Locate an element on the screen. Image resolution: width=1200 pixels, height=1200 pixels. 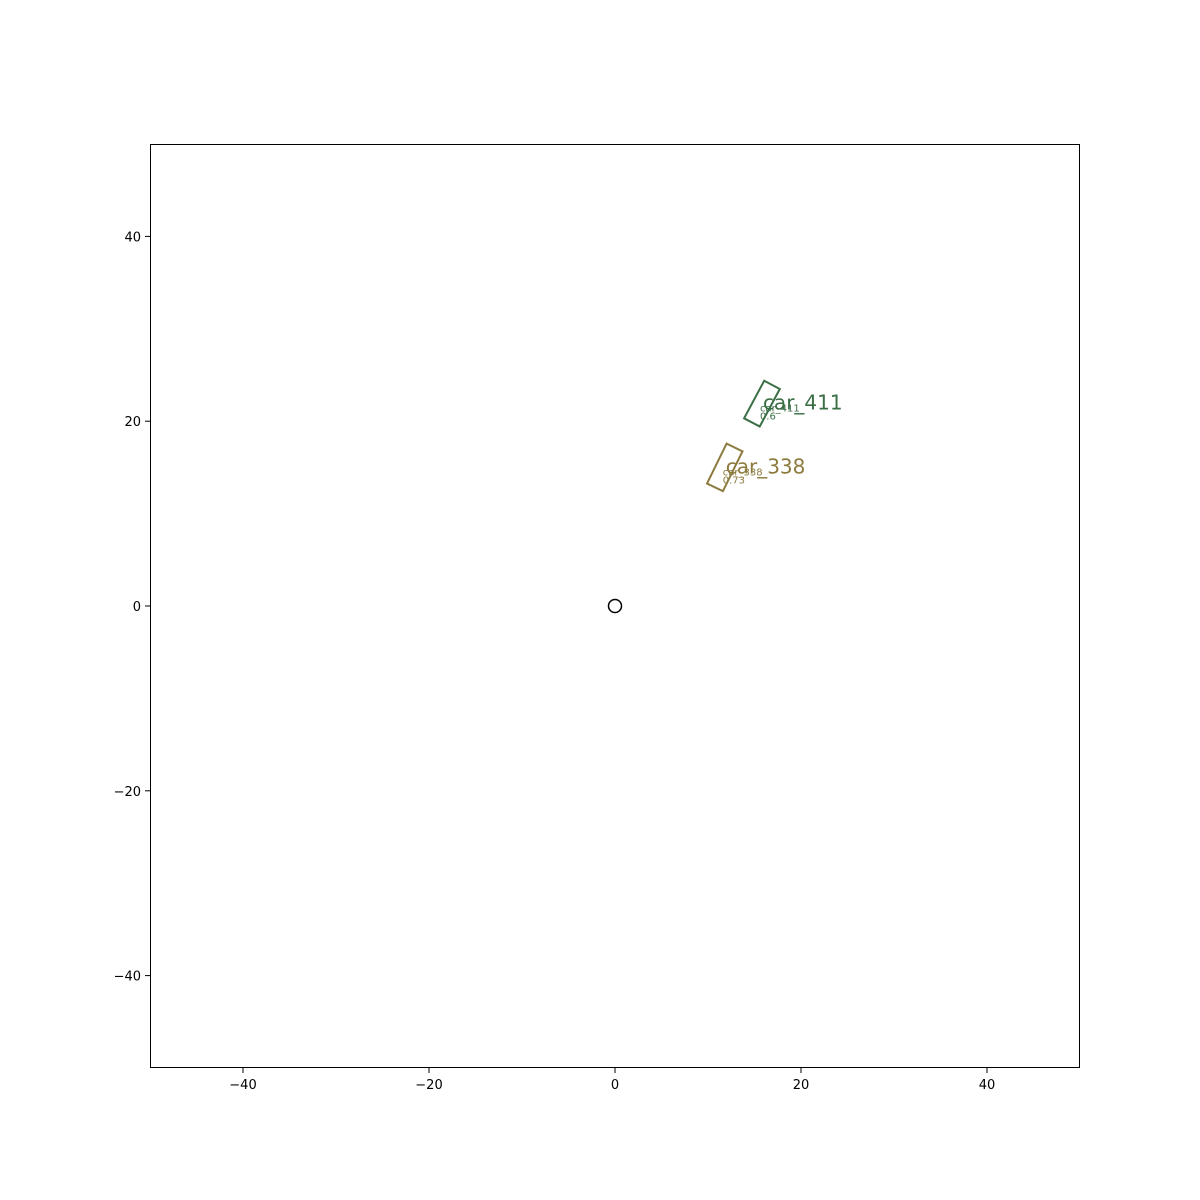
object-score-label: 0.73 is located at coordinates (734, 480).